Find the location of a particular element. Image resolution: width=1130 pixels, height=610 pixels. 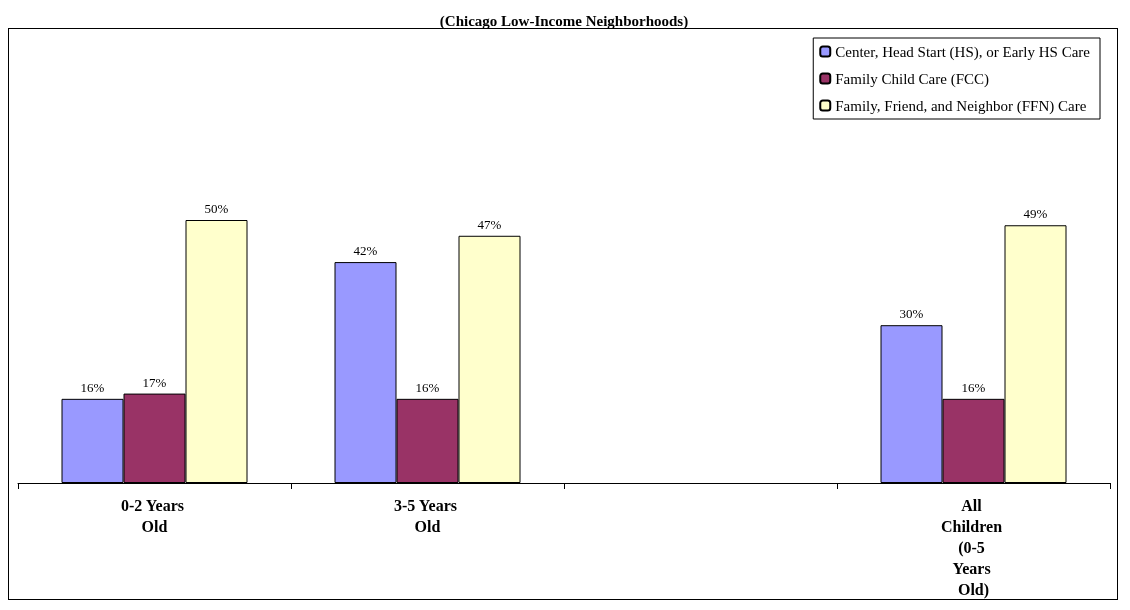

legend-label: Center, Head Start (HS), or Early HS Care is located at coordinates (963, 52).